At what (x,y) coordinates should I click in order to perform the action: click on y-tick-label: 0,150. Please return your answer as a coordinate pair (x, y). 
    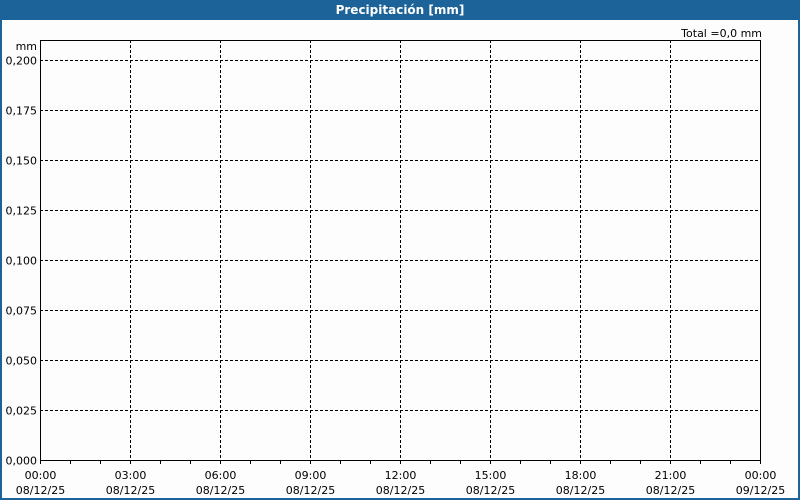
    Looking at the image, I should click on (22, 161).